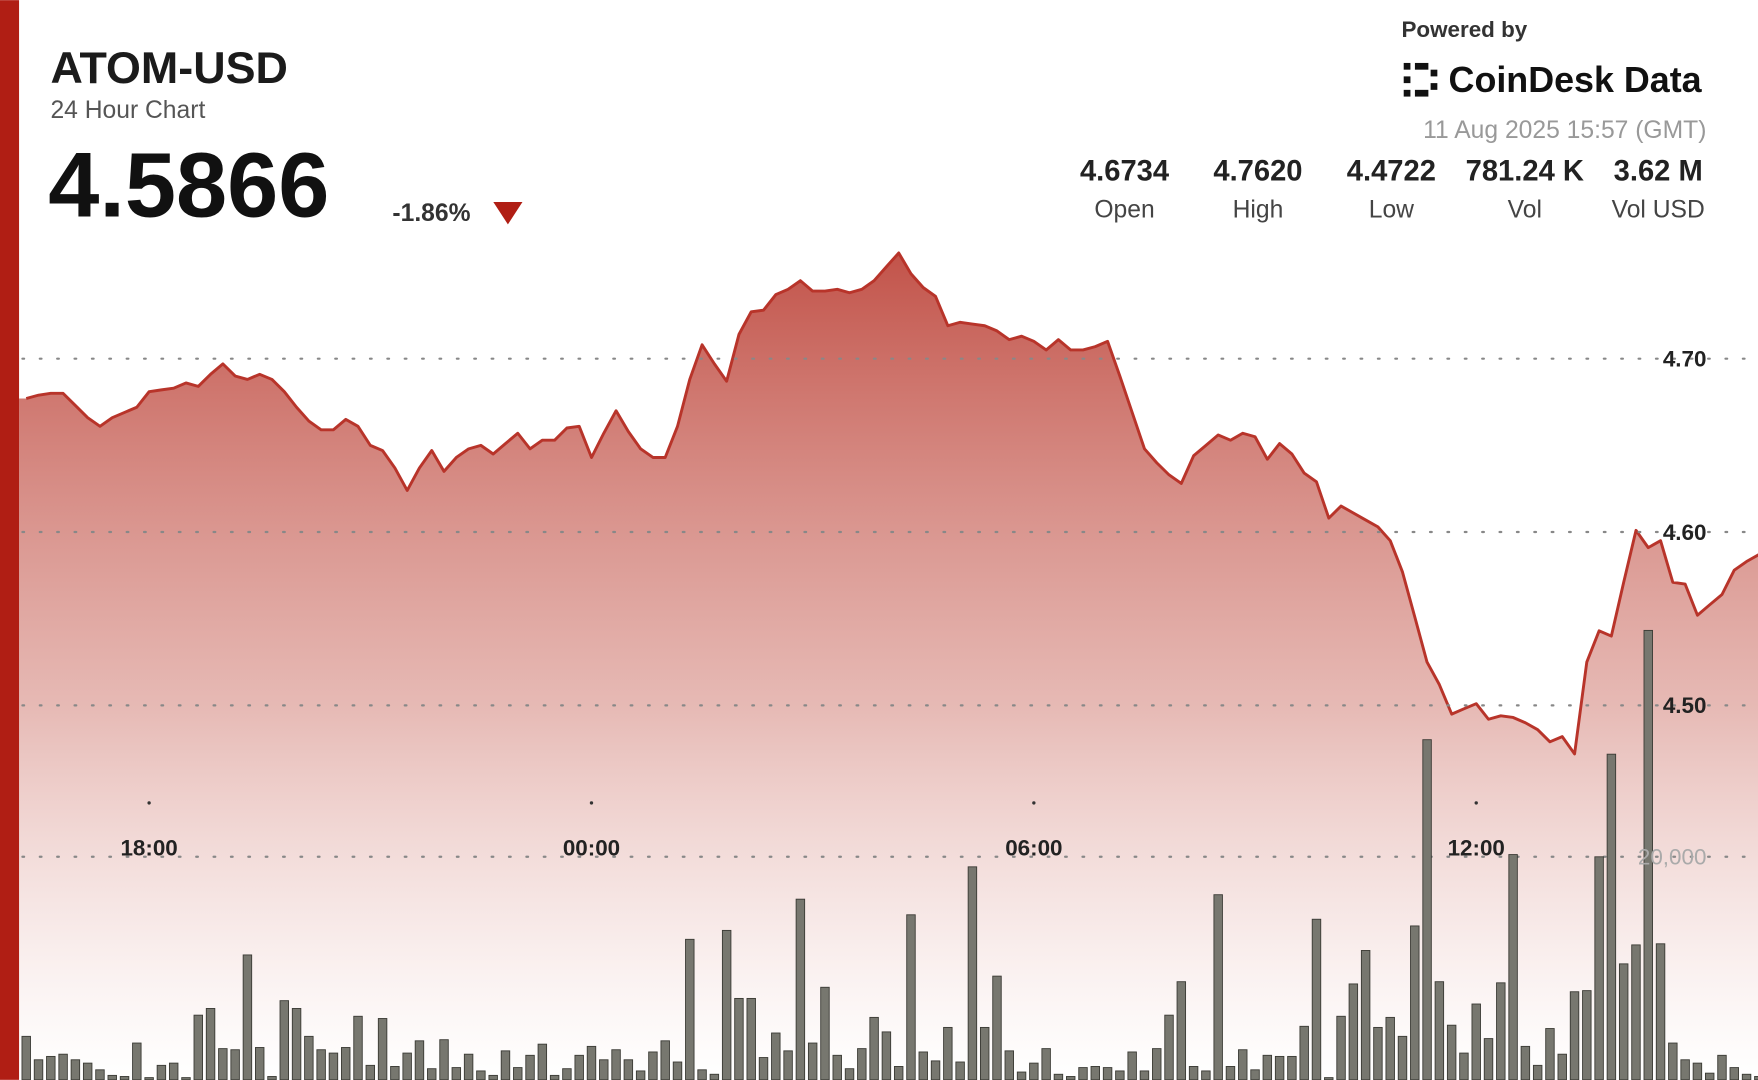  I want to click on stat-label: Low, so click(1391, 210).